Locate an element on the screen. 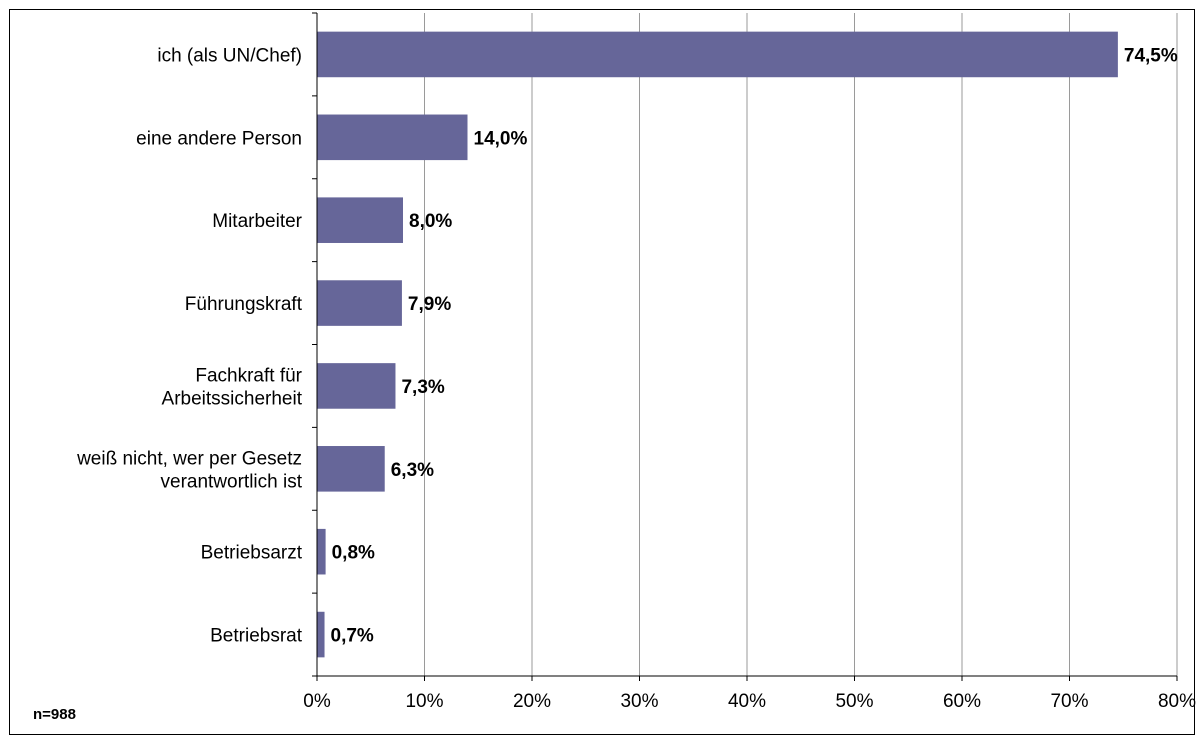 The height and width of the screenshot is (742, 1204). x-tick-label: 0% is located at coordinates (317, 701).